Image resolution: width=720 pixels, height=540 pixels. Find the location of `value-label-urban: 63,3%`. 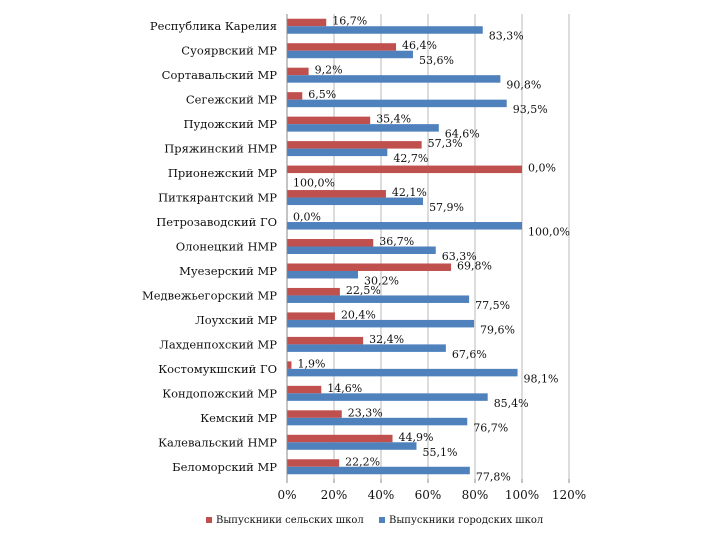

value-label-urban: 63,3% is located at coordinates (459, 256).